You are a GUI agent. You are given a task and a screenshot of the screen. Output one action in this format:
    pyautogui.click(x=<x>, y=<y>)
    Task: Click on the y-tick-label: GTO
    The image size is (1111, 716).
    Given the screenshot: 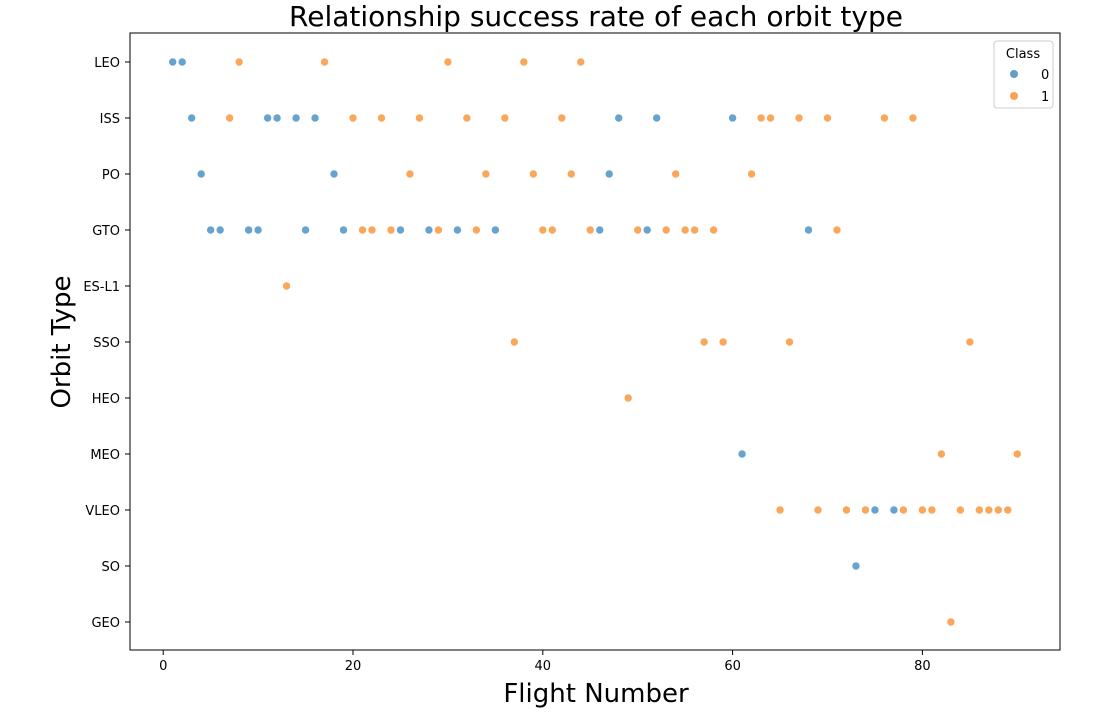 What is the action you would take?
    pyautogui.click(x=106, y=231)
    